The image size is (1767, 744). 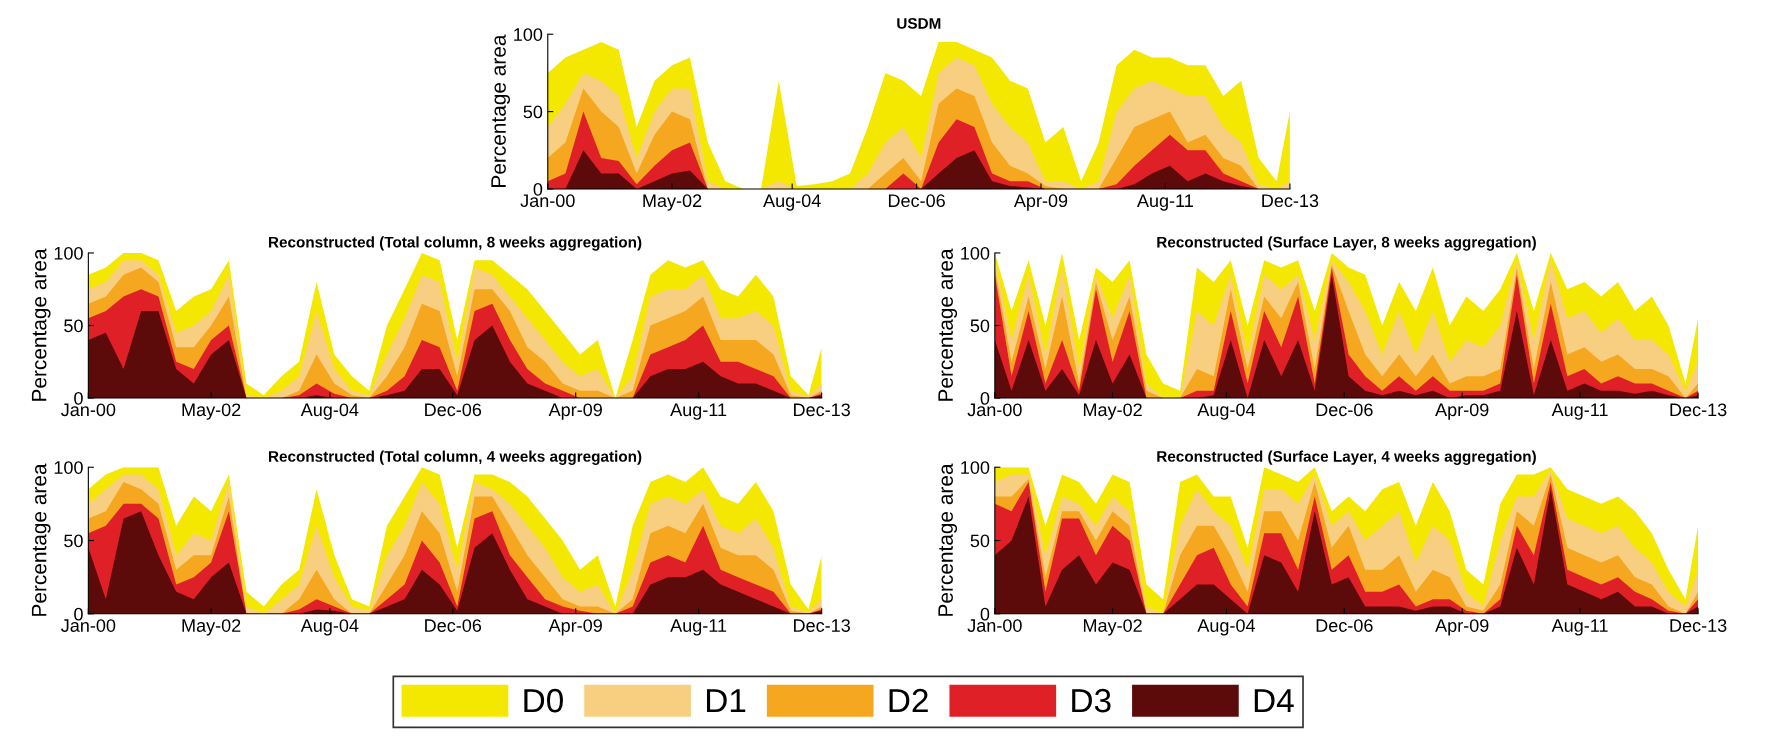 What do you see at coordinates (1274, 701) in the screenshot?
I see `legend-label: D4` at bounding box center [1274, 701].